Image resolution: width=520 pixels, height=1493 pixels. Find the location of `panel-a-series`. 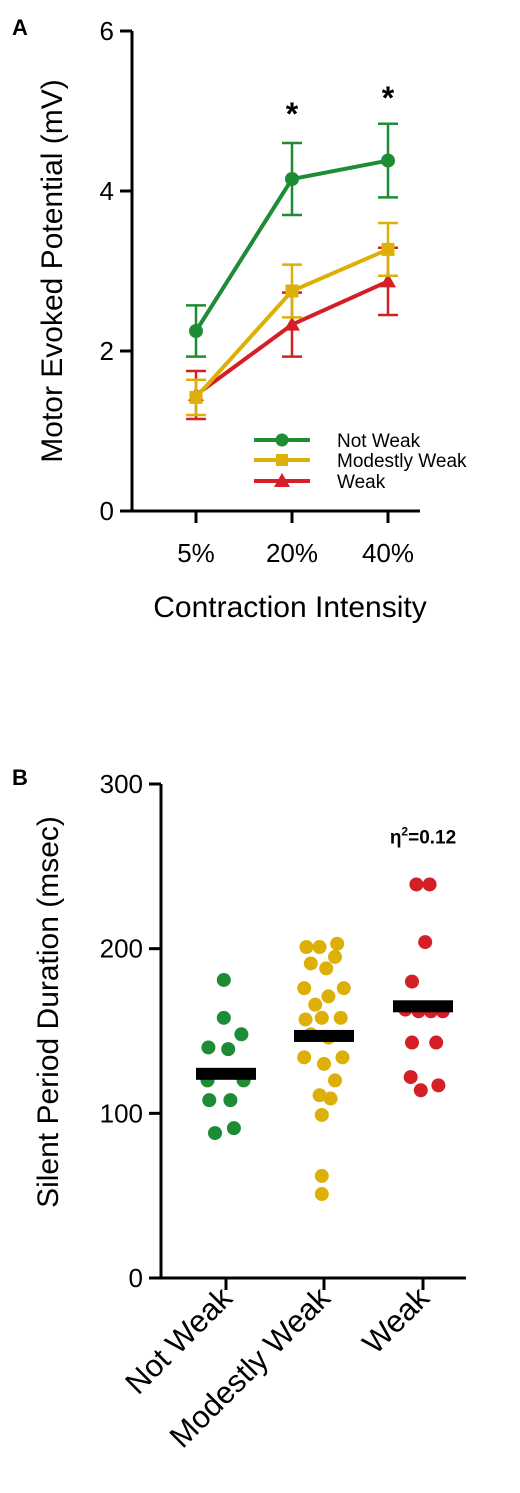

panel-a-series is located at coordinates (292, 271).